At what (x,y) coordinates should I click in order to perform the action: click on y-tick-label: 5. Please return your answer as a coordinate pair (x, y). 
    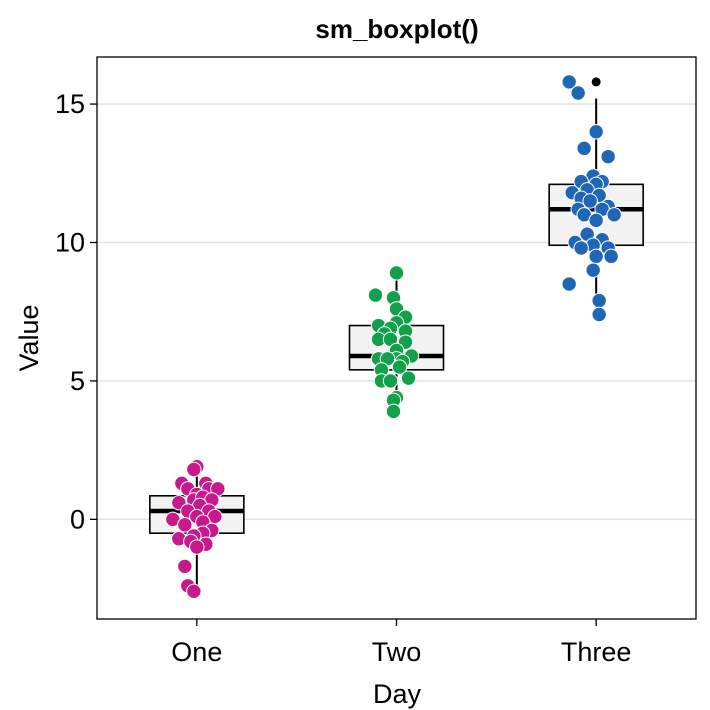
    Looking at the image, I should click on (77, 381).